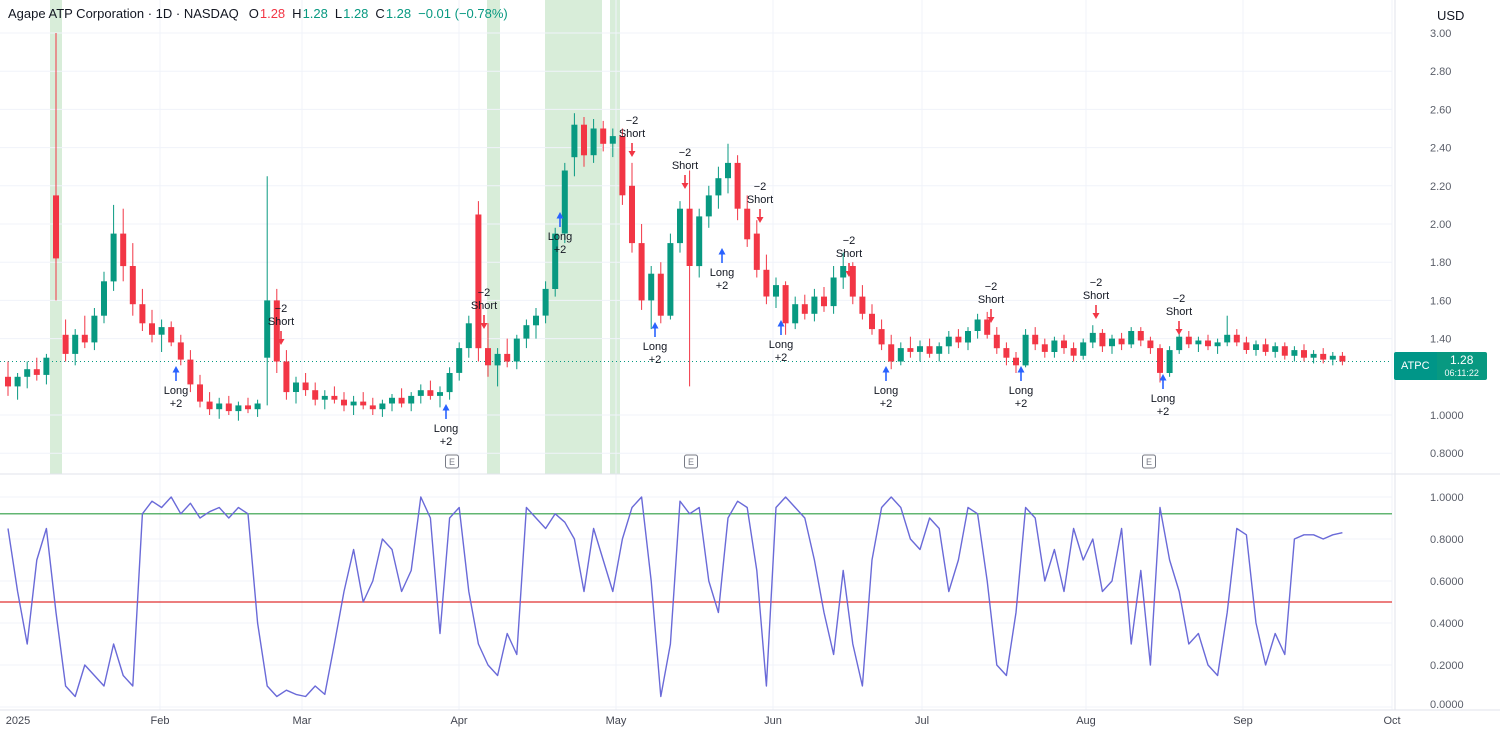 The width and height of the screenshot is (1500, 736). Describe the element at coordinates (458, 721) in the screenshot. I see `time-axis-label: Apr` at that location.